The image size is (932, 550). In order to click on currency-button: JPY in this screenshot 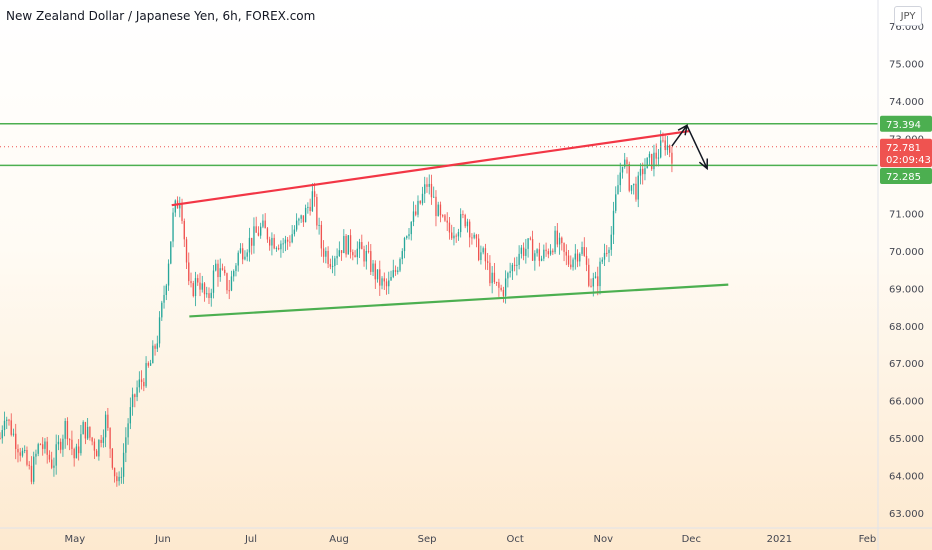, I will do `click(908, 16)`.